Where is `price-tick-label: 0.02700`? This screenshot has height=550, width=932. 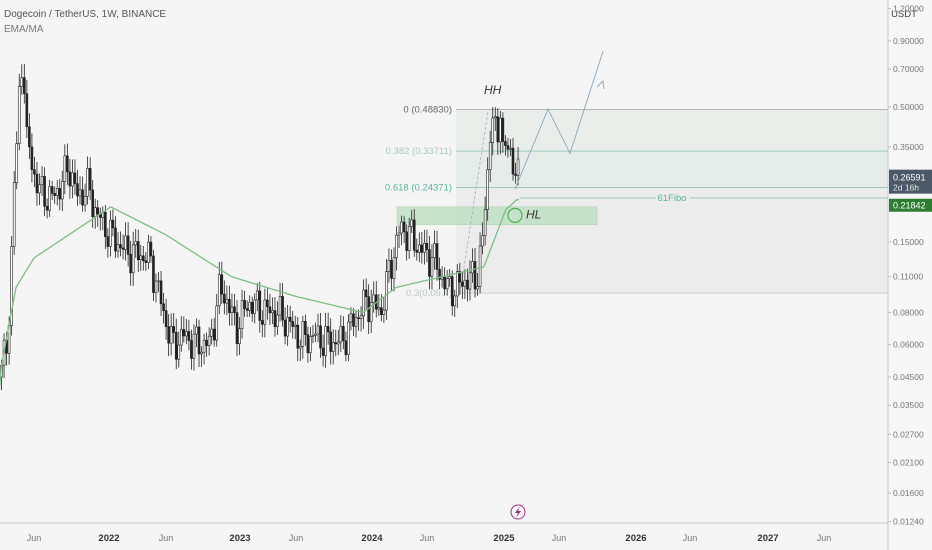 price-tick-label: 0.02700 is located at coordinates (908, 434).